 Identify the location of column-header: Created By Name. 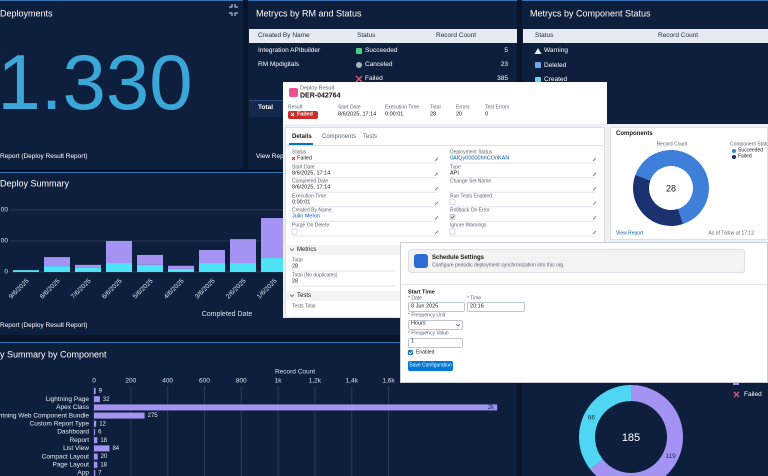
(284, 35).